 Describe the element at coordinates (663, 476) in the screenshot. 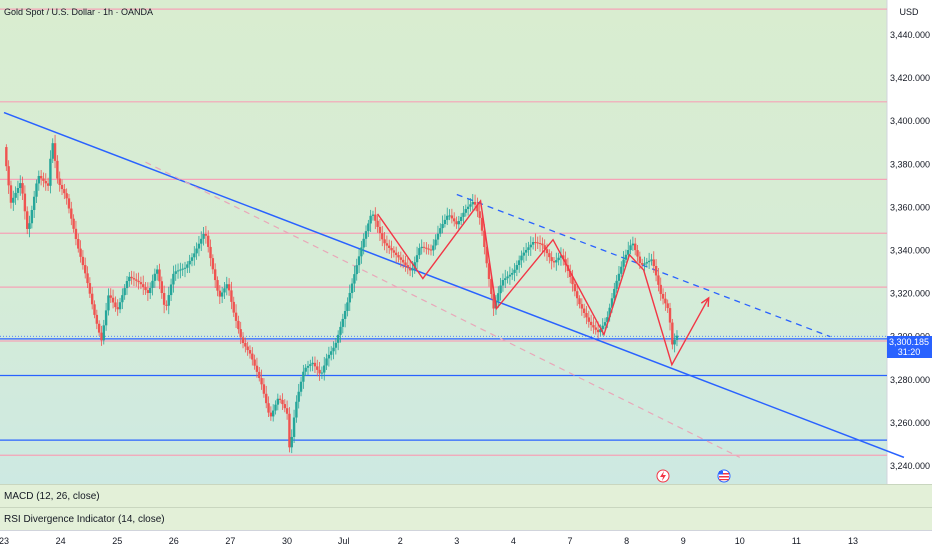

I see `lightning-event-icon` at that location.